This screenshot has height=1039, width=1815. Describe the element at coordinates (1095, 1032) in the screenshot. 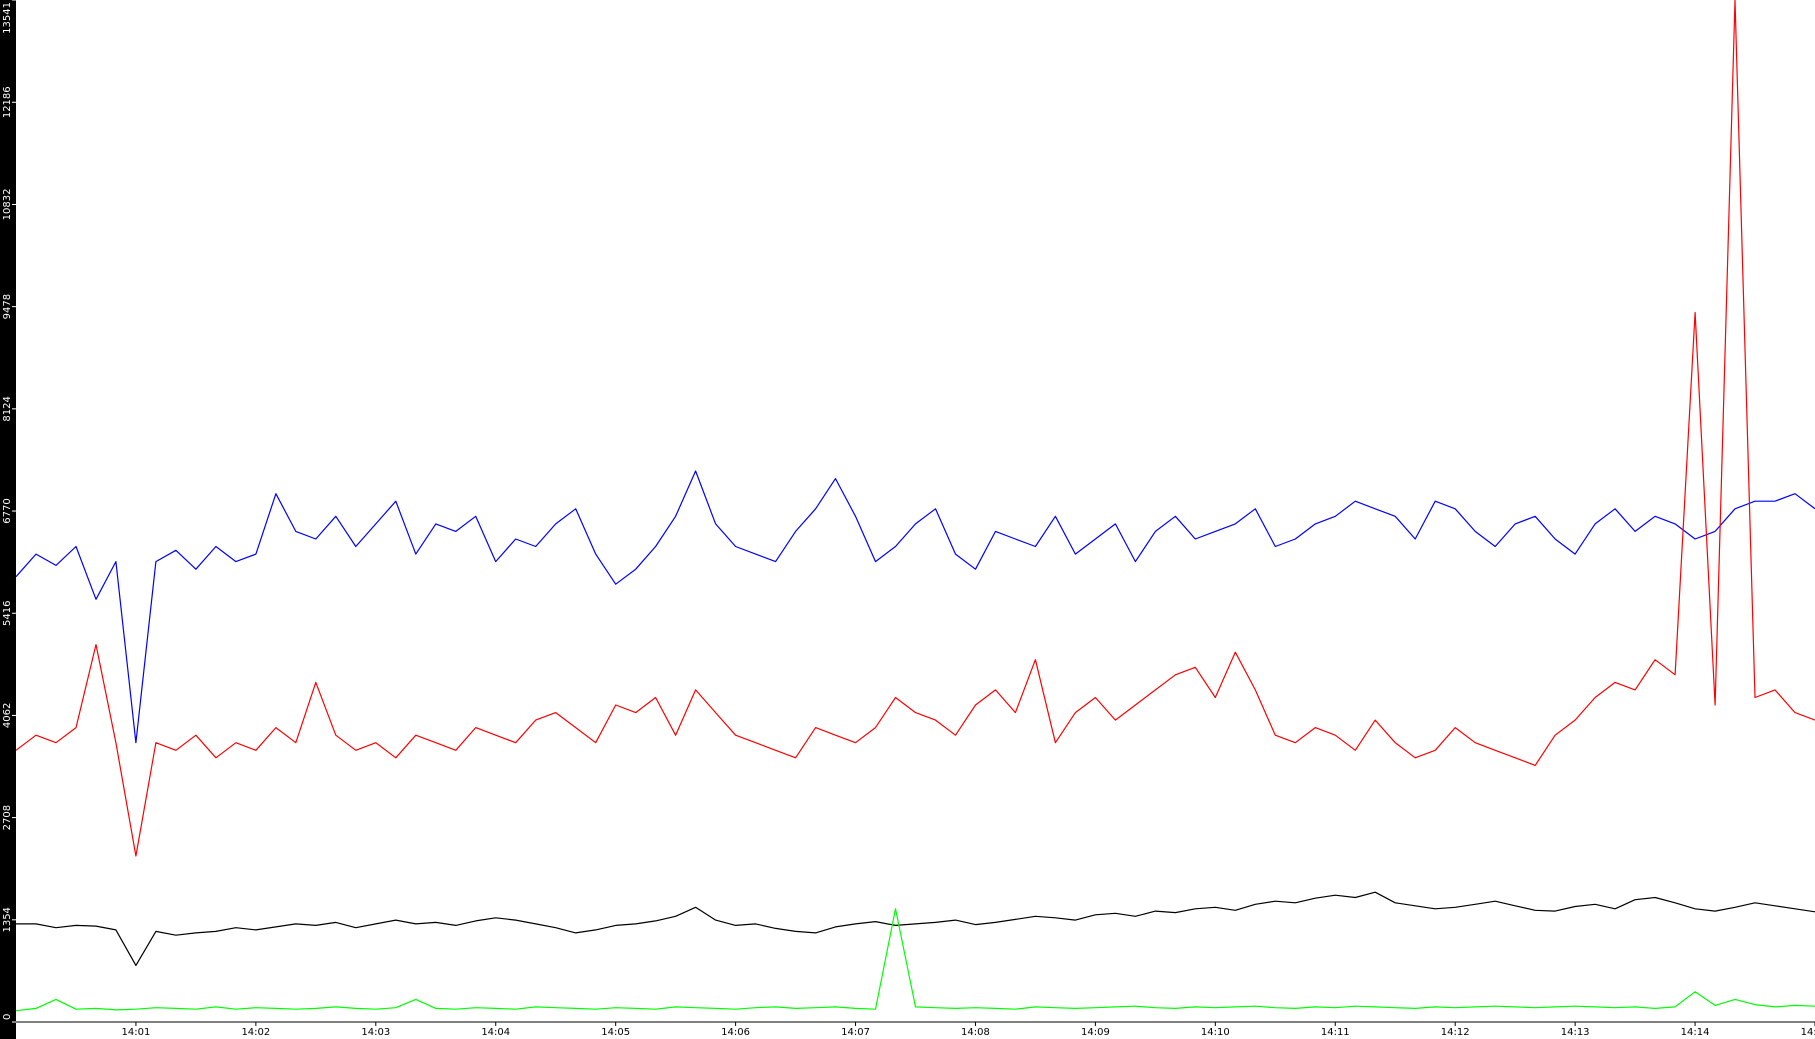

I see `x-tick-label: 14:09` at that location.